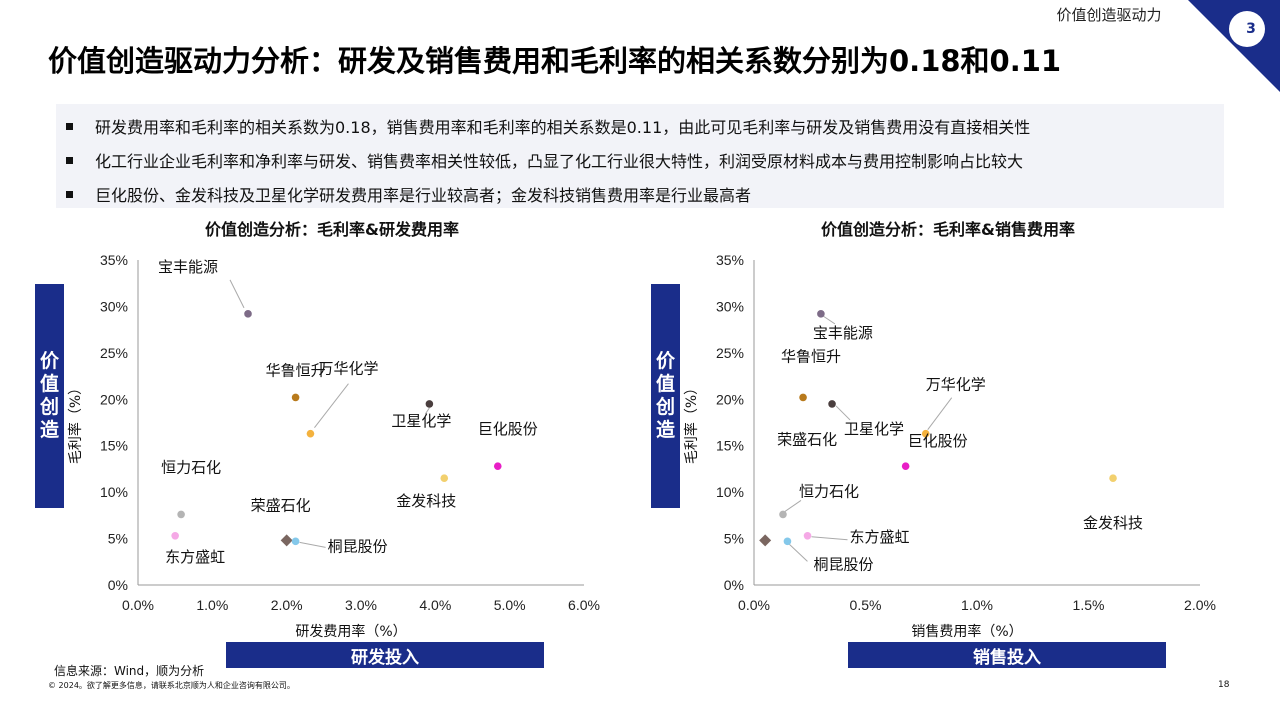 The image size is (1280, 720). What do you see at coordinates (350, 631) in the screenshot?
I see `x-axis-label: 研发费用率（%）` at bounding box center [350, 631].